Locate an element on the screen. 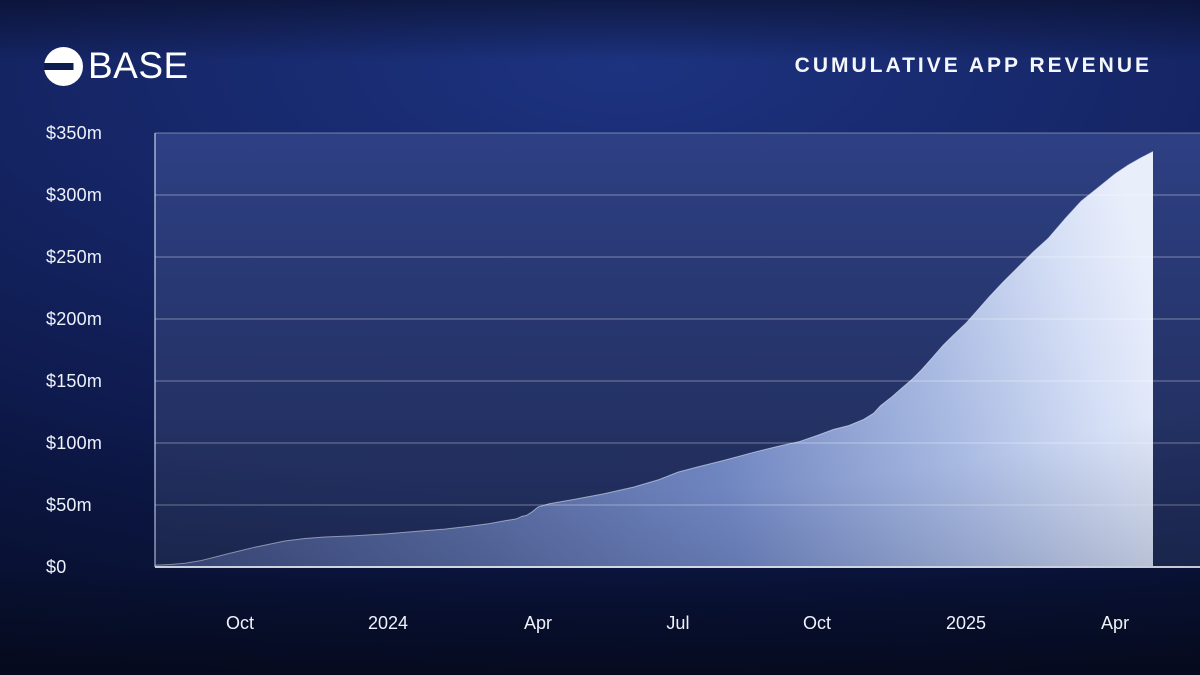  page-title: CUMULATIVE APP REVENUE is located at coordinates (973, 65).